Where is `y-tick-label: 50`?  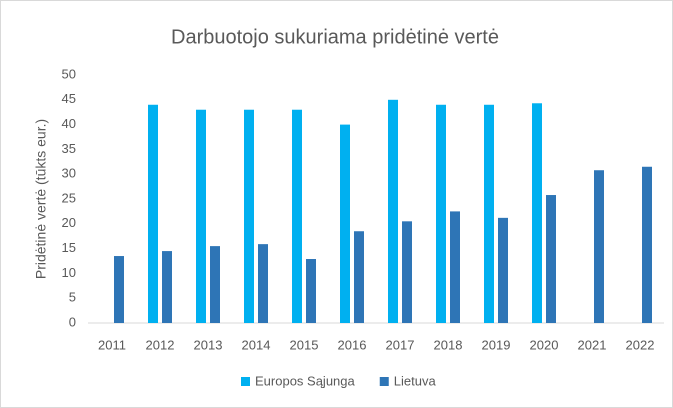
y-tick-label: 50 is located at coordinates (69, 73).